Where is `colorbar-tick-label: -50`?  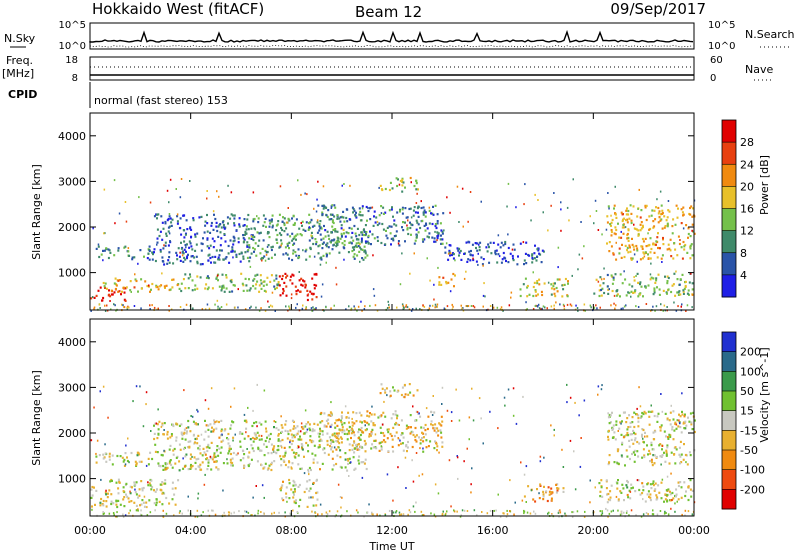 colorbar-tick-label: -50 is located at coordinates (749, 450).